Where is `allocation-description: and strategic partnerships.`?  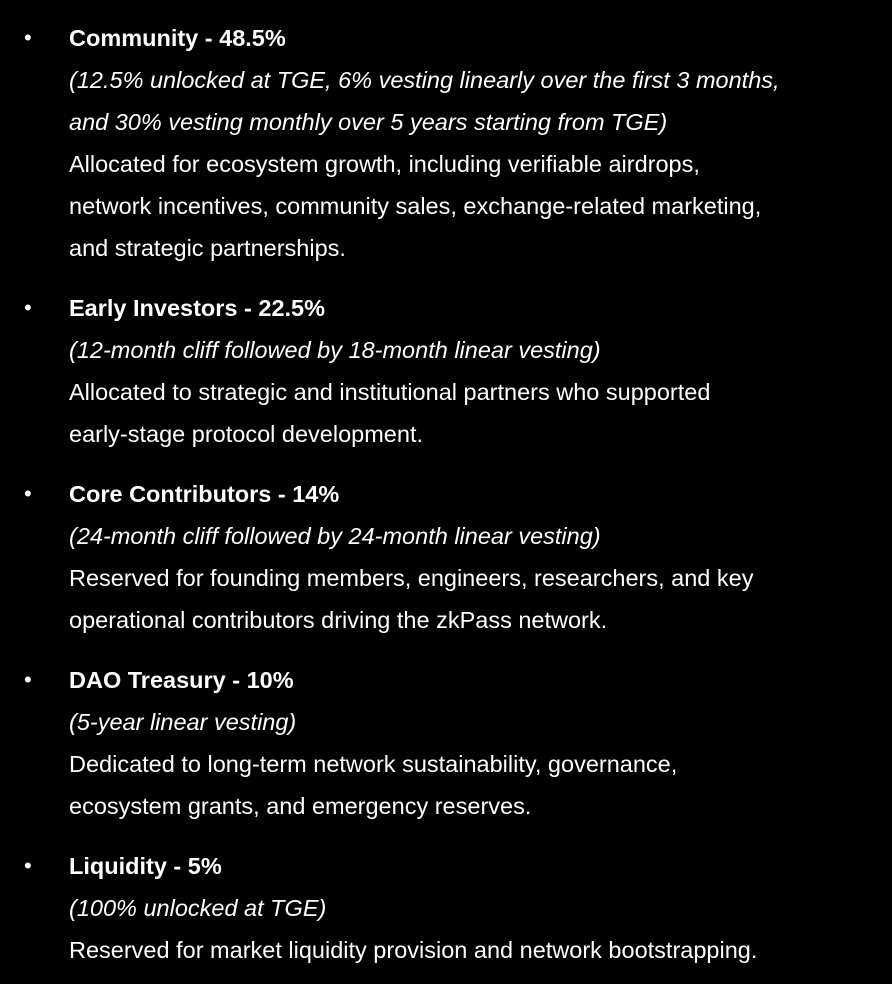 allocation-description: and strategic partnerships. is located at coordinates (207, 248).